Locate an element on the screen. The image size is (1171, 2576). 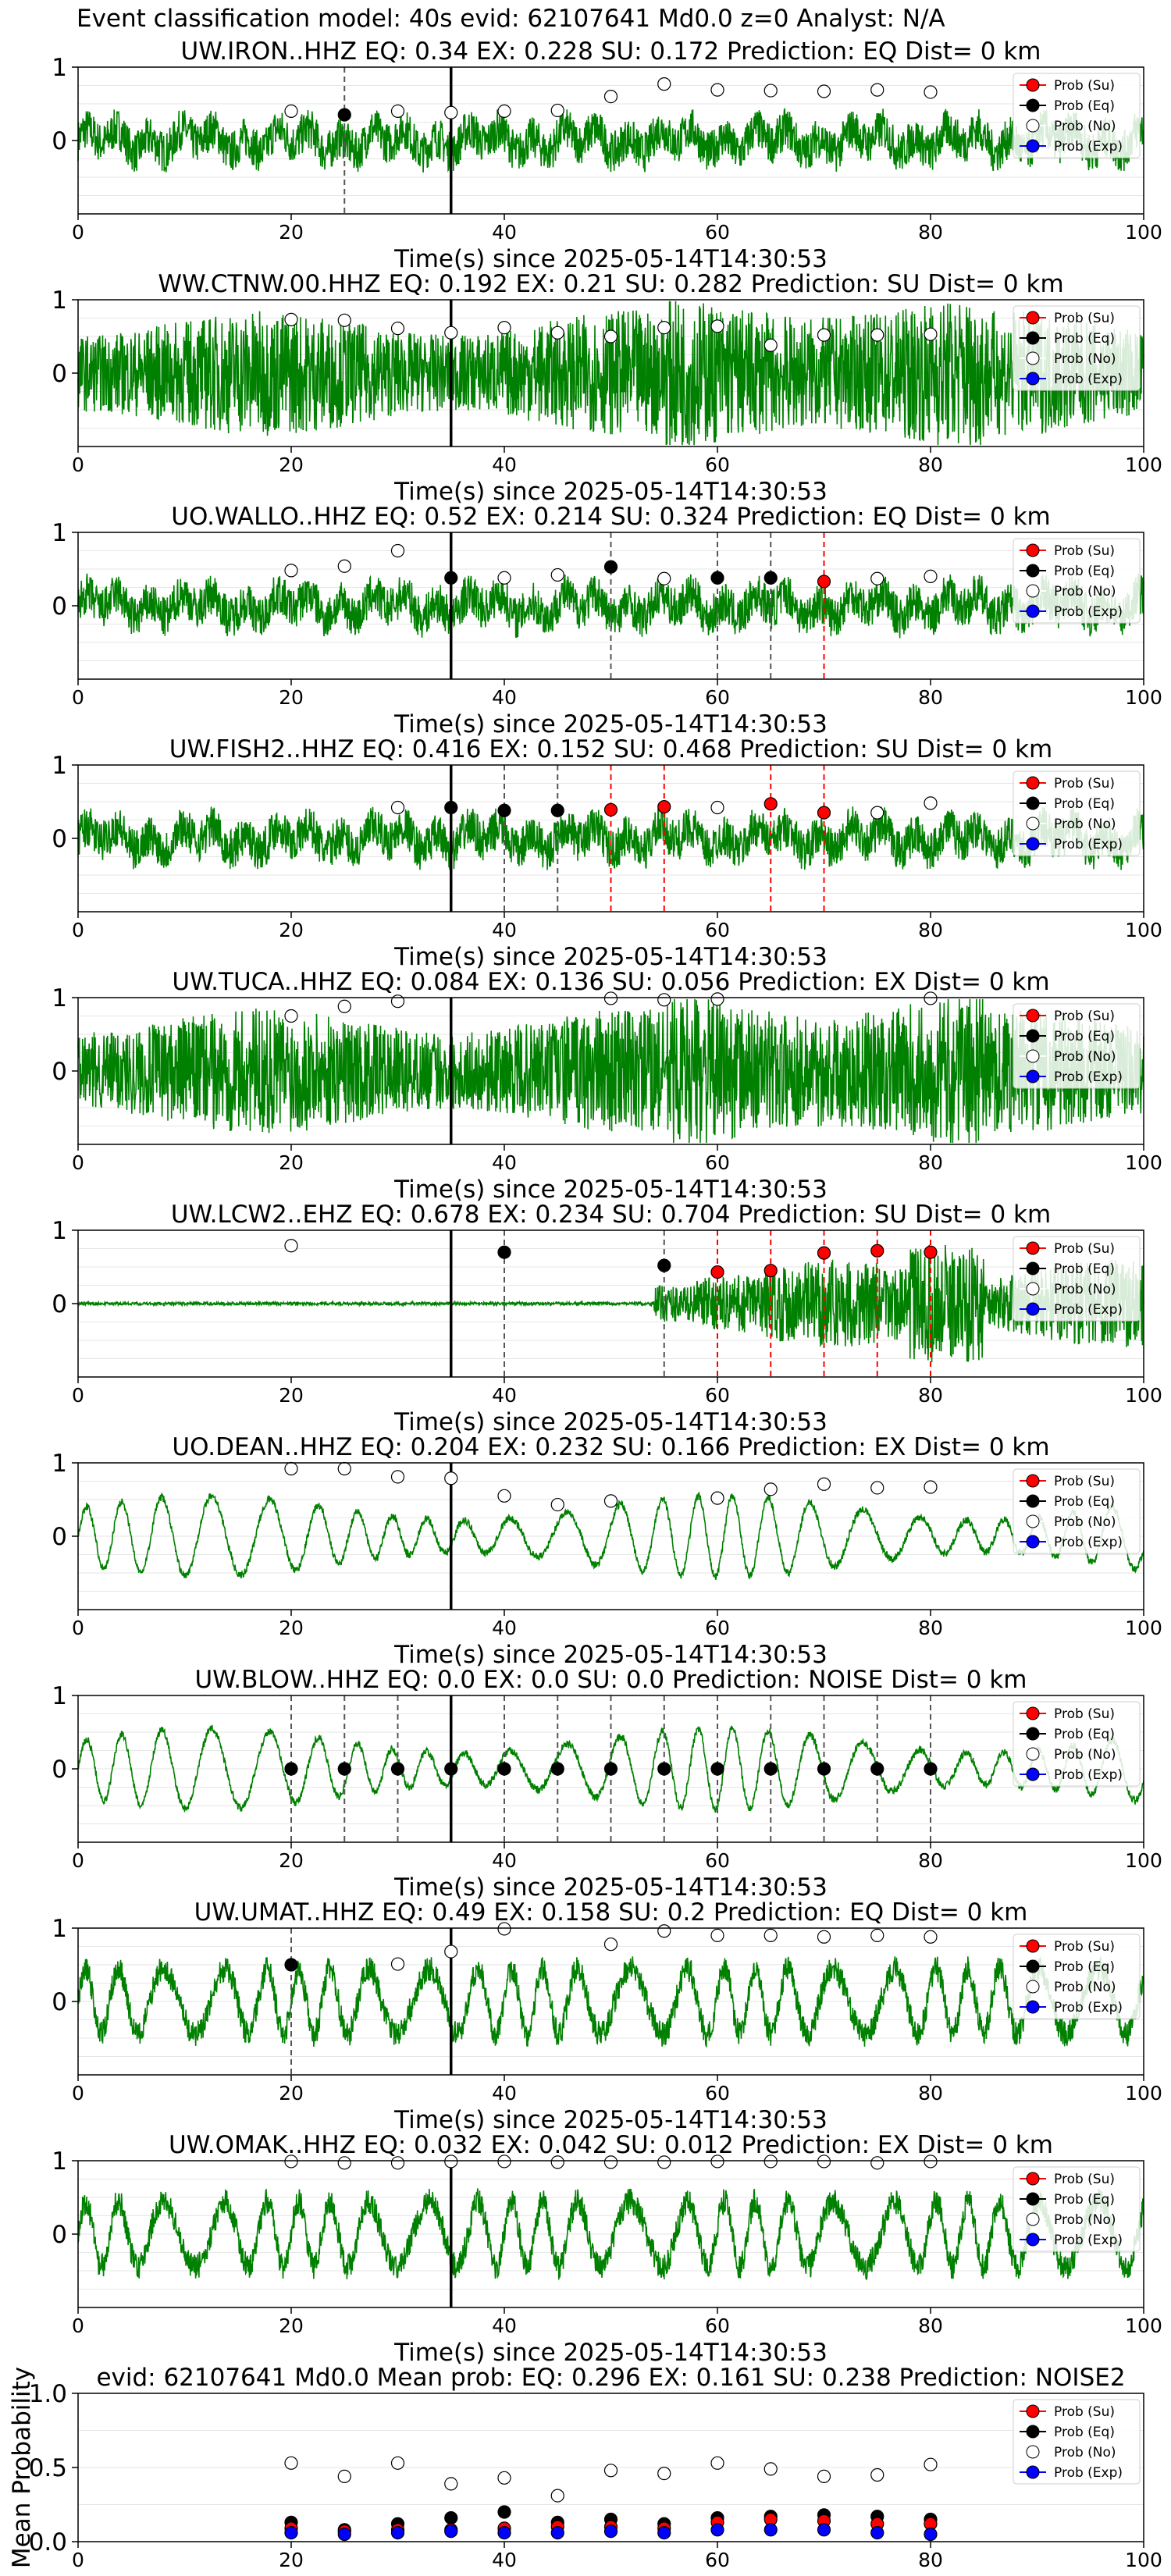
legend-label: Prob (Exp) is located at coordinates (1088, 379).